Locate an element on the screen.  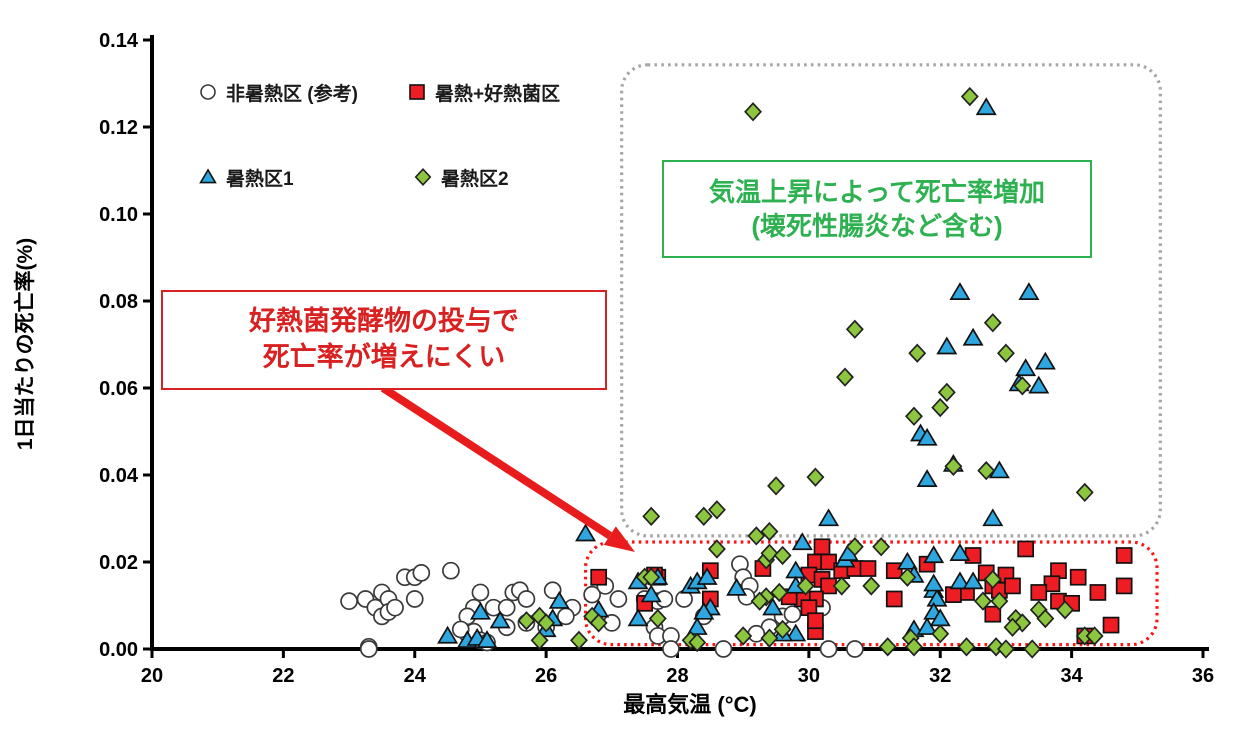
callout-arrow-shaft is located at coordinates (496, 461).